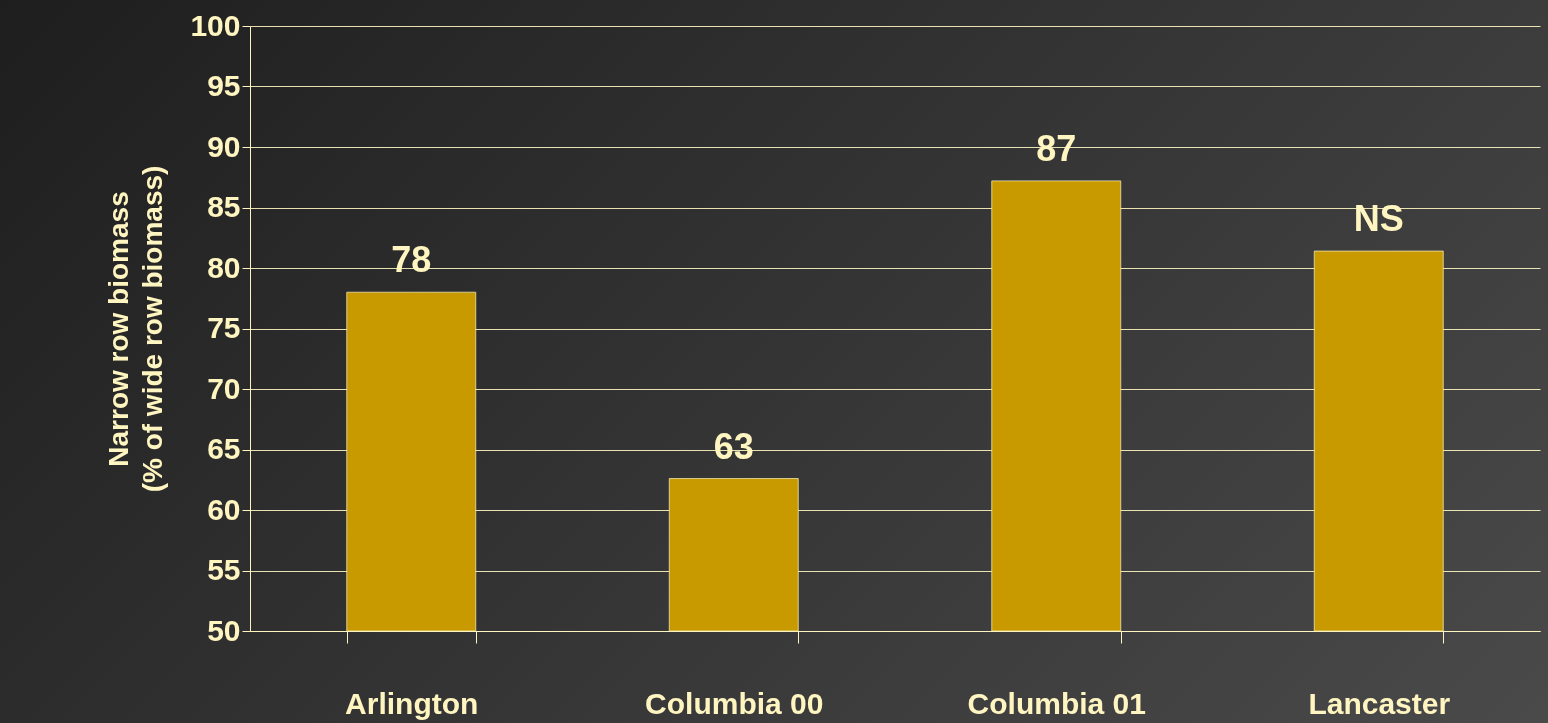 This screenshot has width=1548, height=723. What do you see at coordinates (224, 146) in the screenshot?
I see `y-tick-label: 90` at bounding box center [224, 146].